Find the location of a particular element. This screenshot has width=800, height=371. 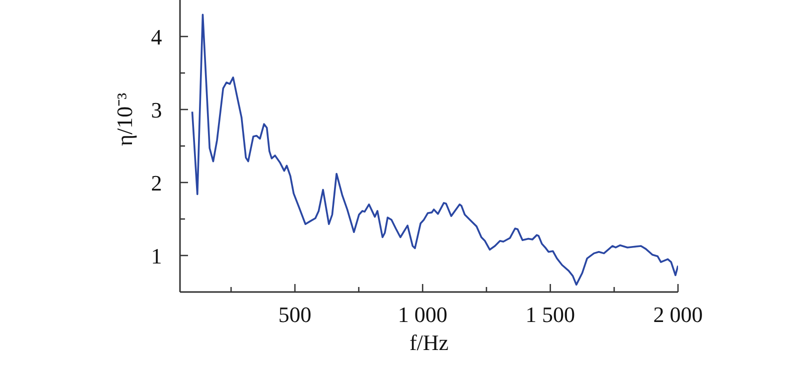

x-tick-label: 1 000 is located at coordinates (423, 314).